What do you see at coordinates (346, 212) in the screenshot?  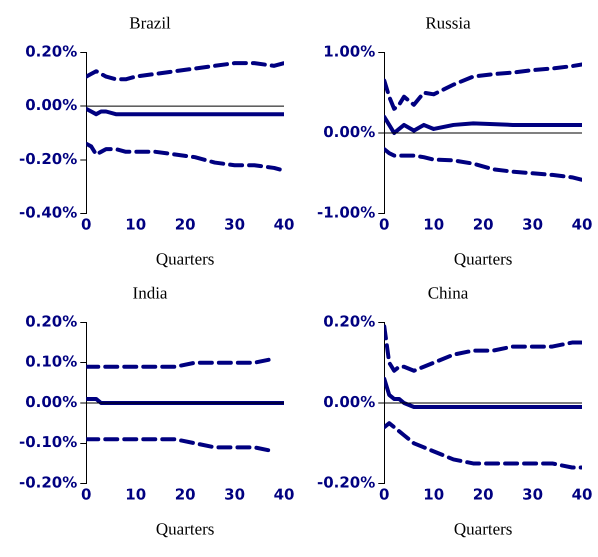 I see `y-tick-label: -1.00%` at bounding box center [346, 212].